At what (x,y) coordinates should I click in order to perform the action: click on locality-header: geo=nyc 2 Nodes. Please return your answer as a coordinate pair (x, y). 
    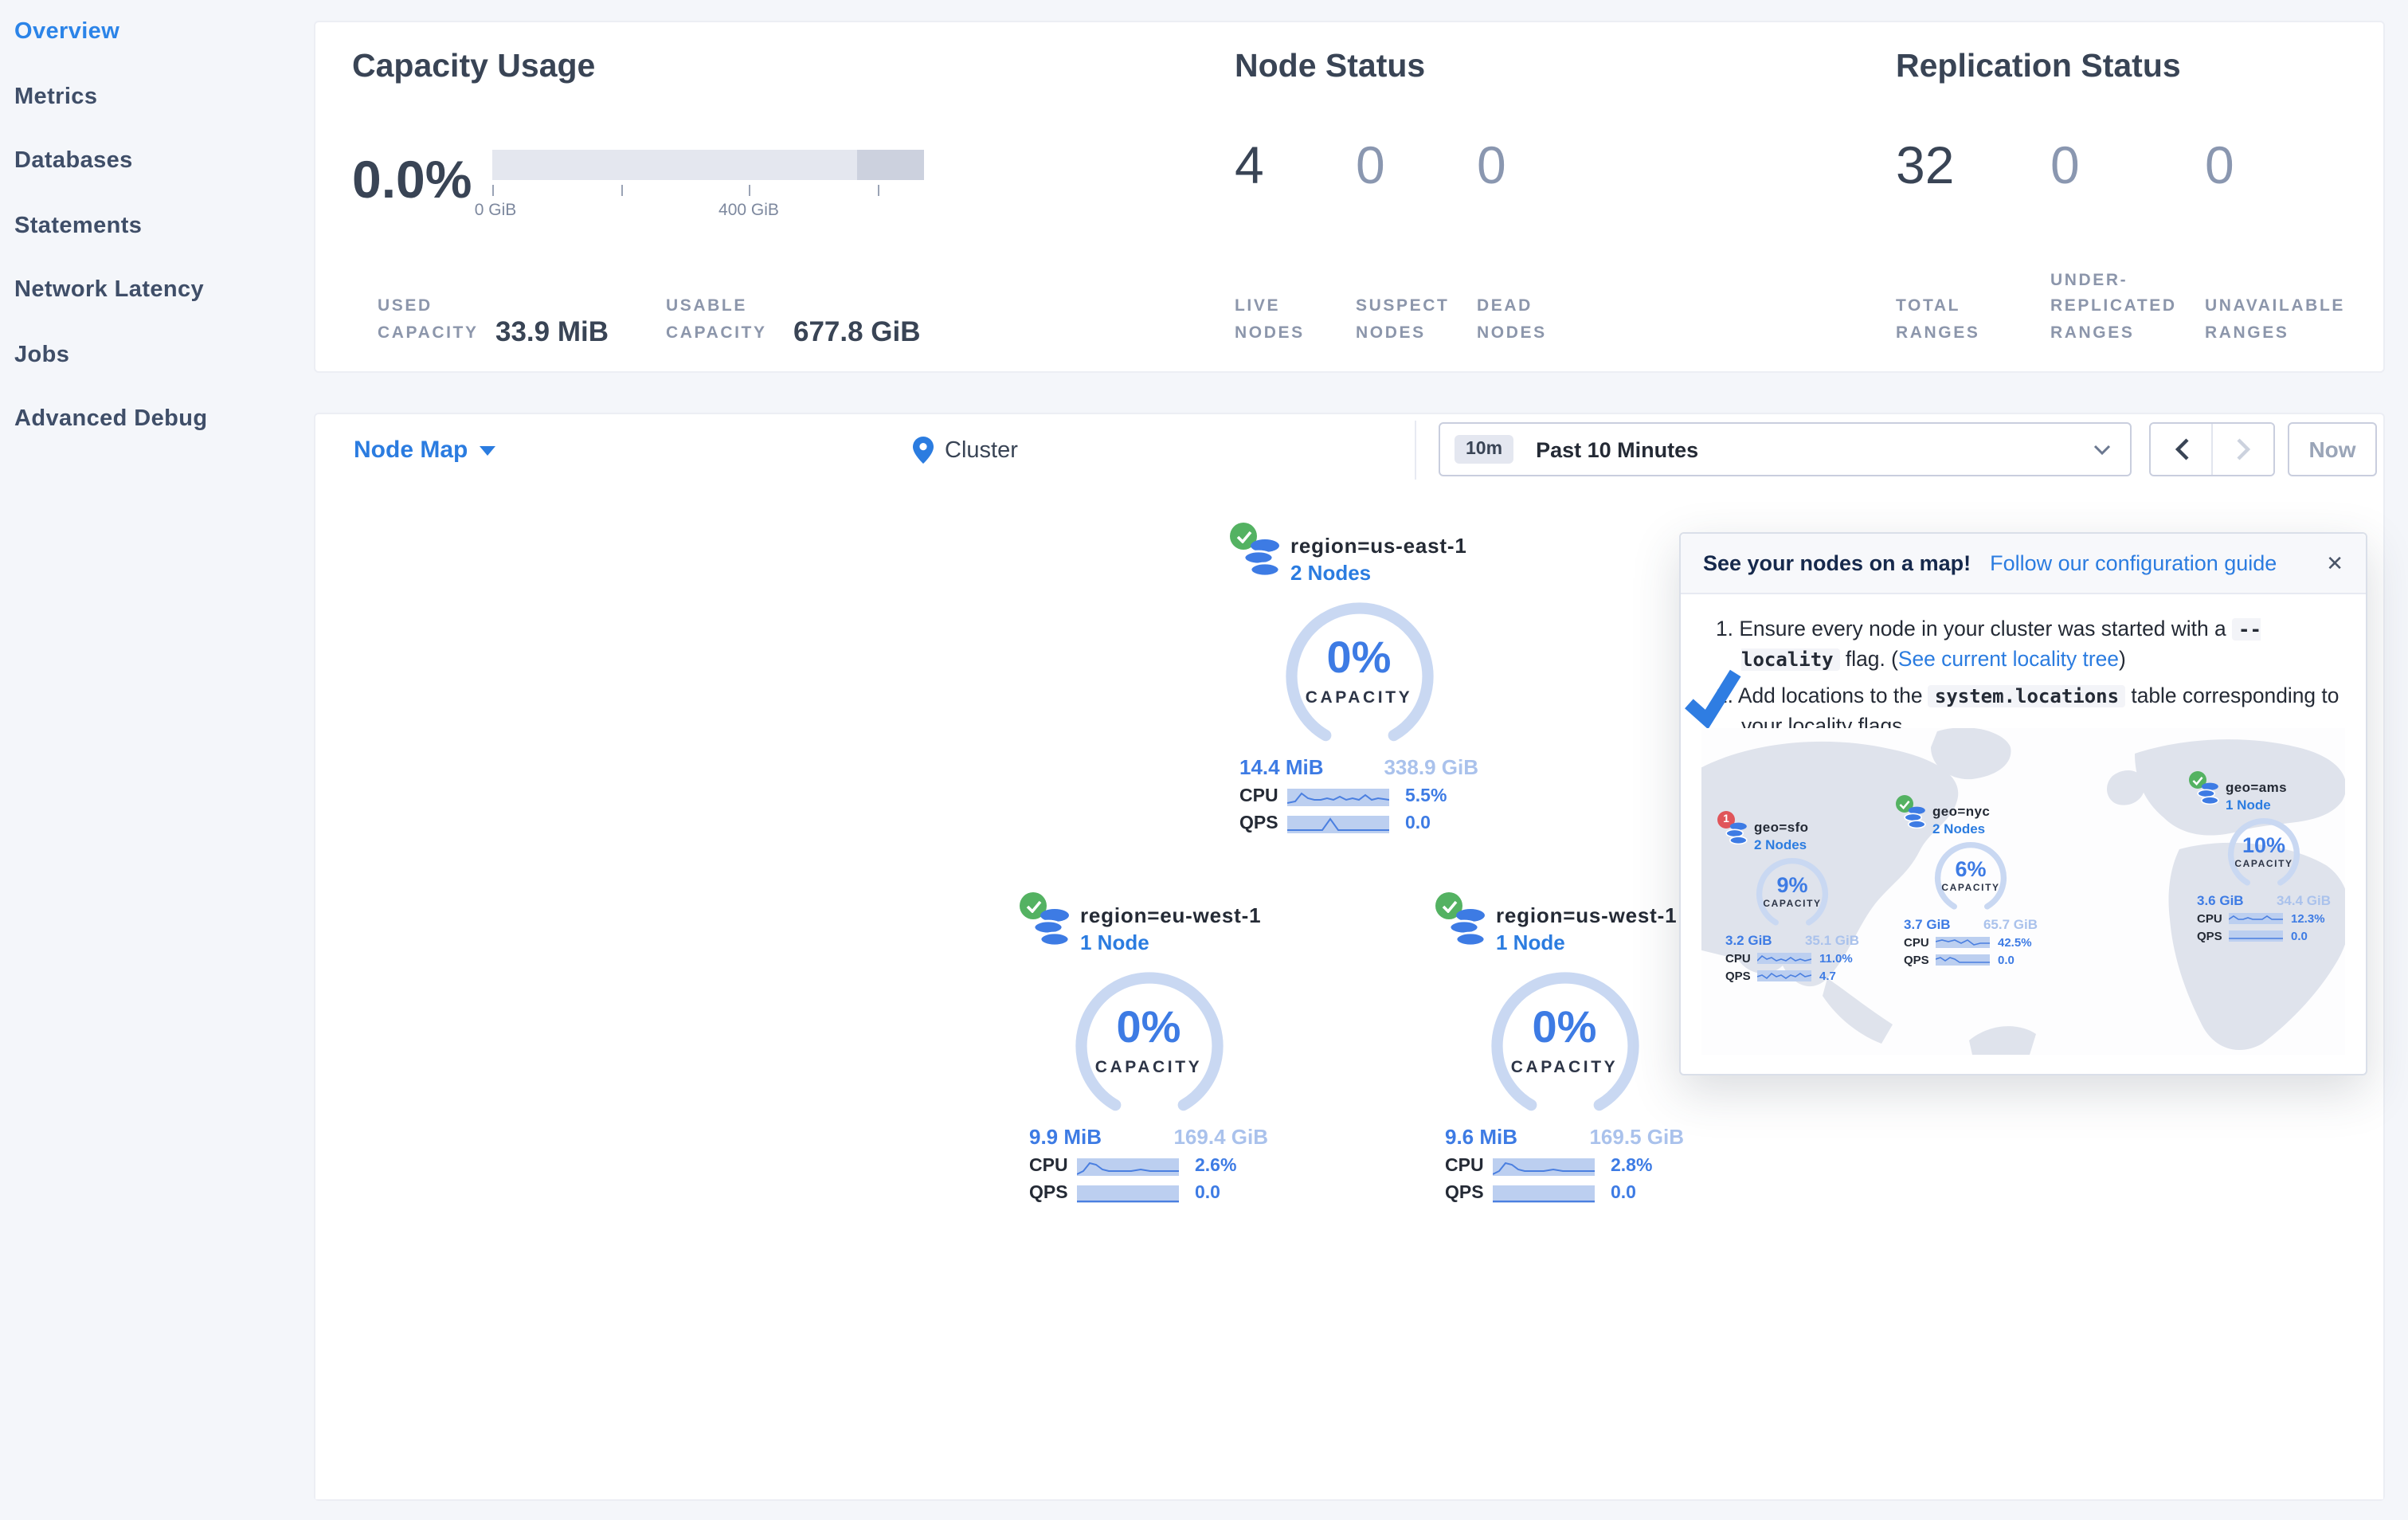
    Looking at the image, I should click on (1967, 816).